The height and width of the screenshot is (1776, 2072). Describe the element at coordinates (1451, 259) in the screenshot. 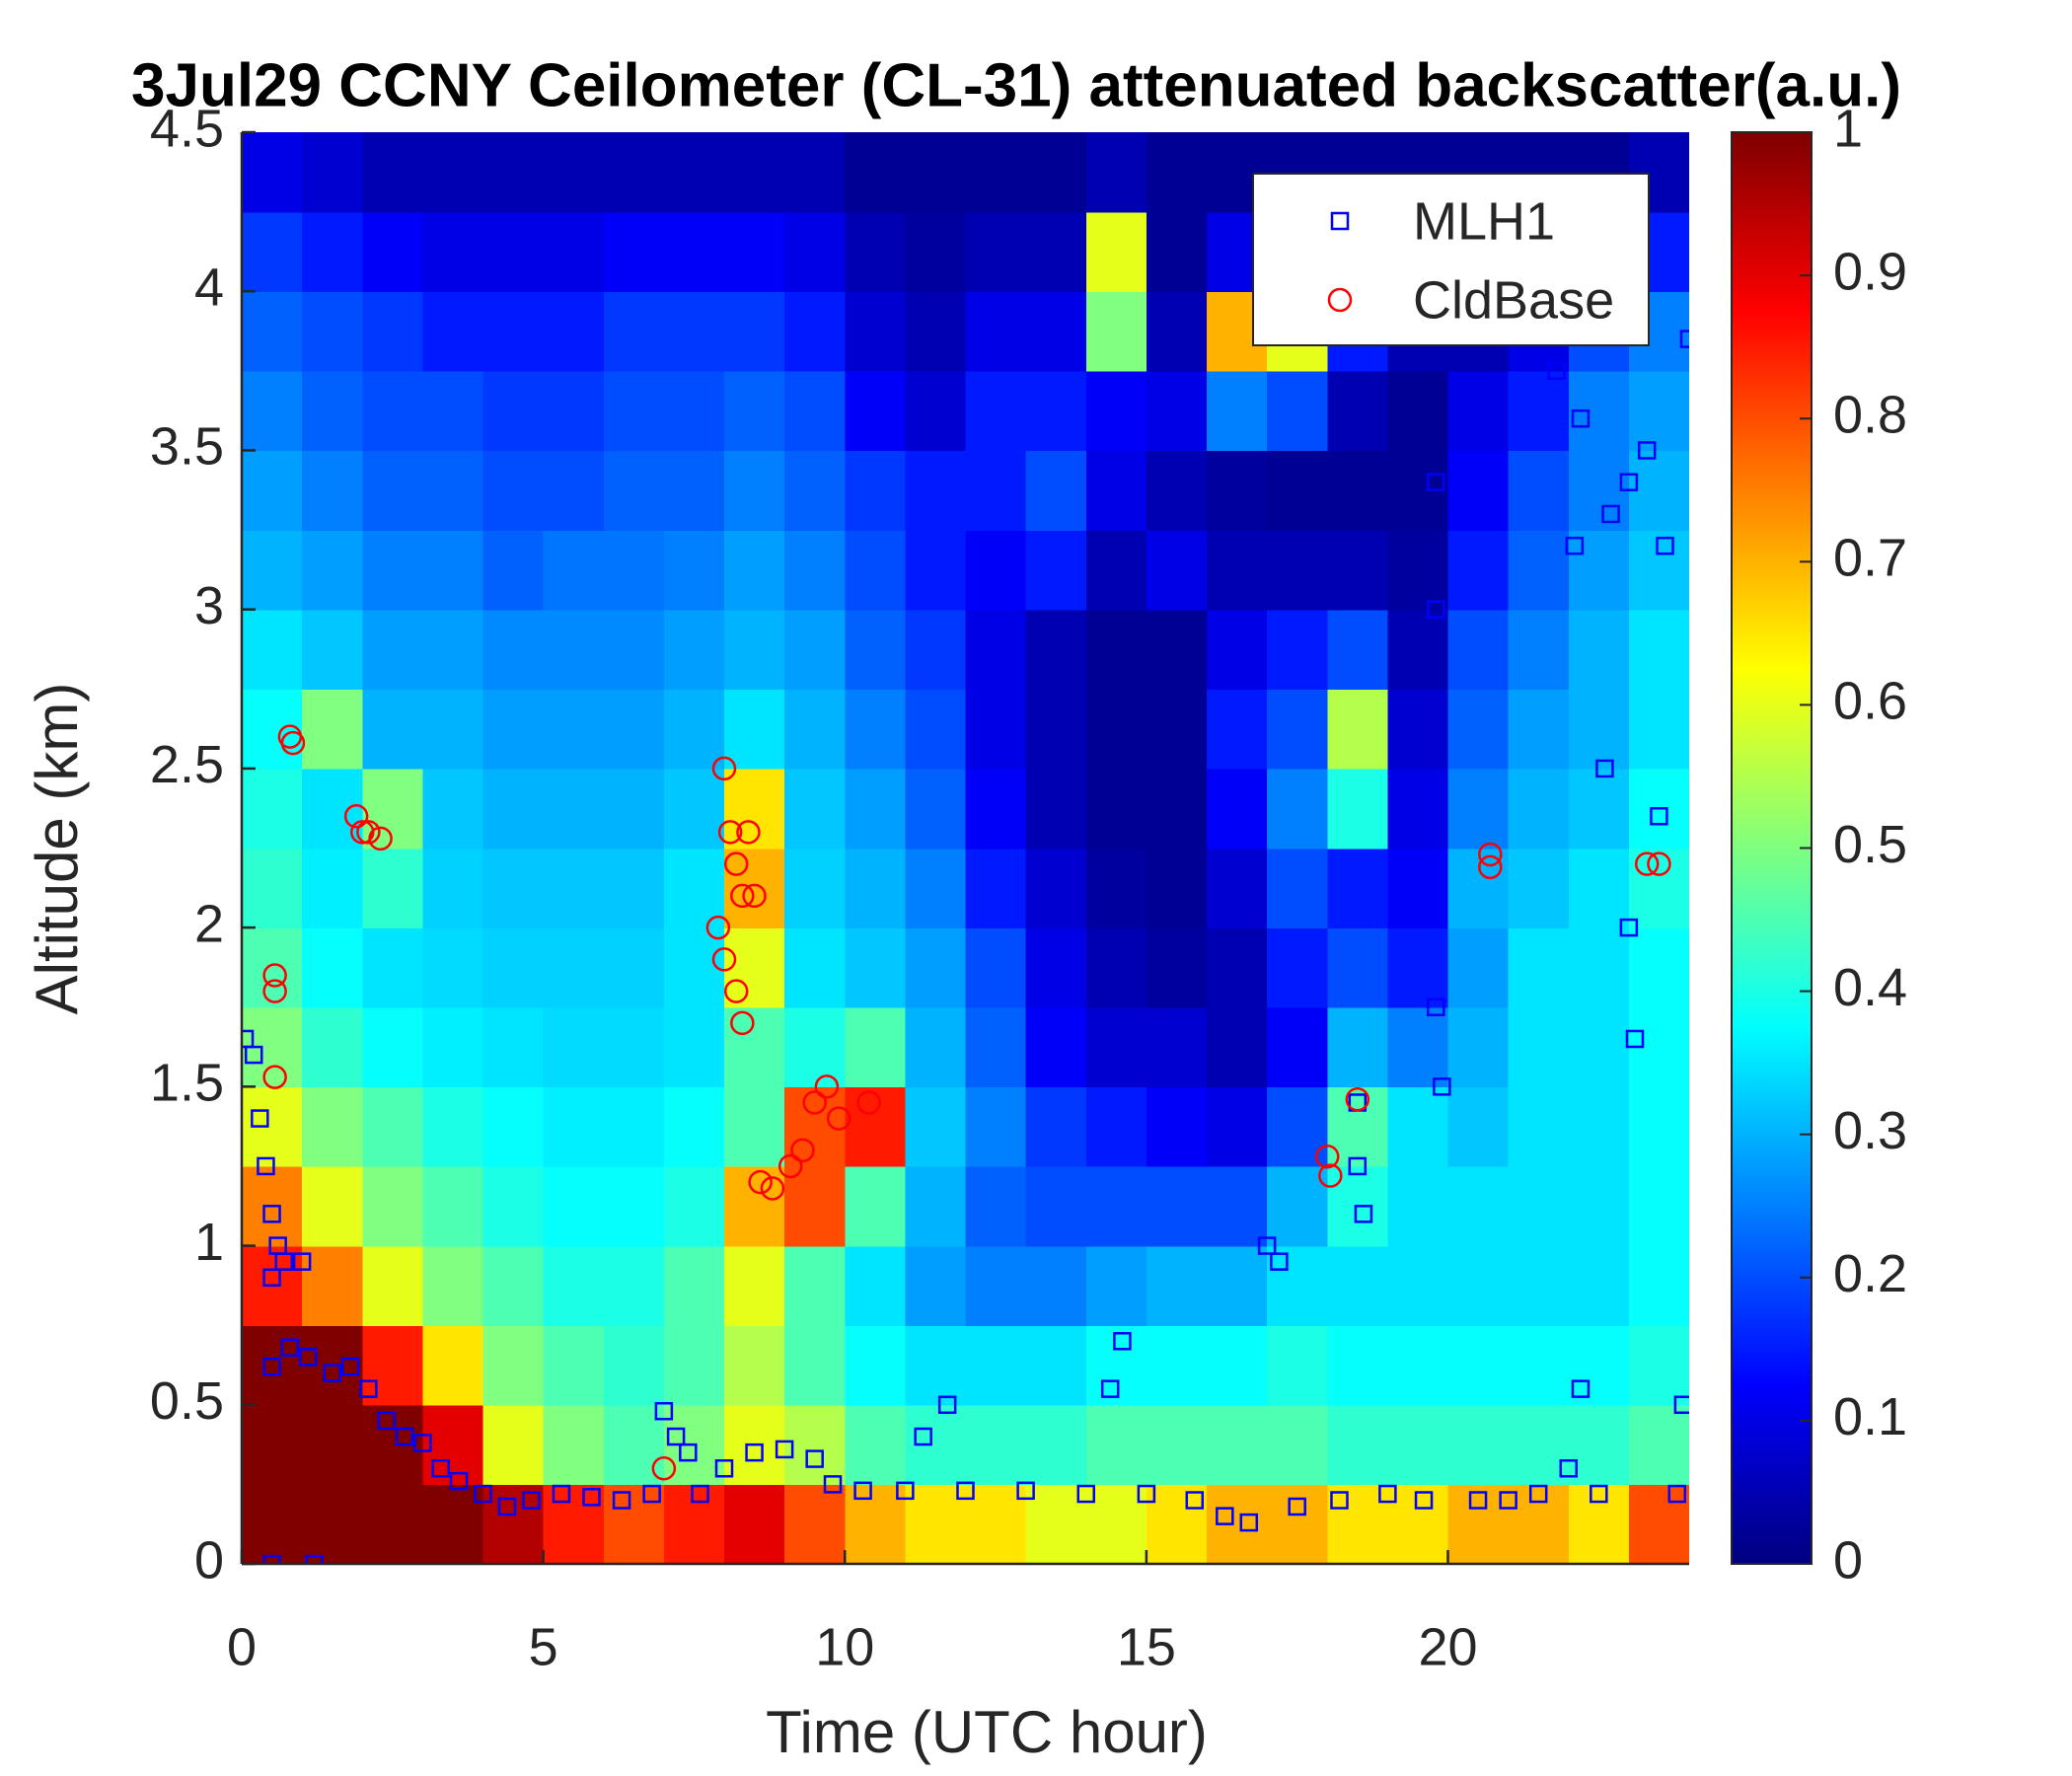

I see `legend: MLH1 CldBase` at that location.